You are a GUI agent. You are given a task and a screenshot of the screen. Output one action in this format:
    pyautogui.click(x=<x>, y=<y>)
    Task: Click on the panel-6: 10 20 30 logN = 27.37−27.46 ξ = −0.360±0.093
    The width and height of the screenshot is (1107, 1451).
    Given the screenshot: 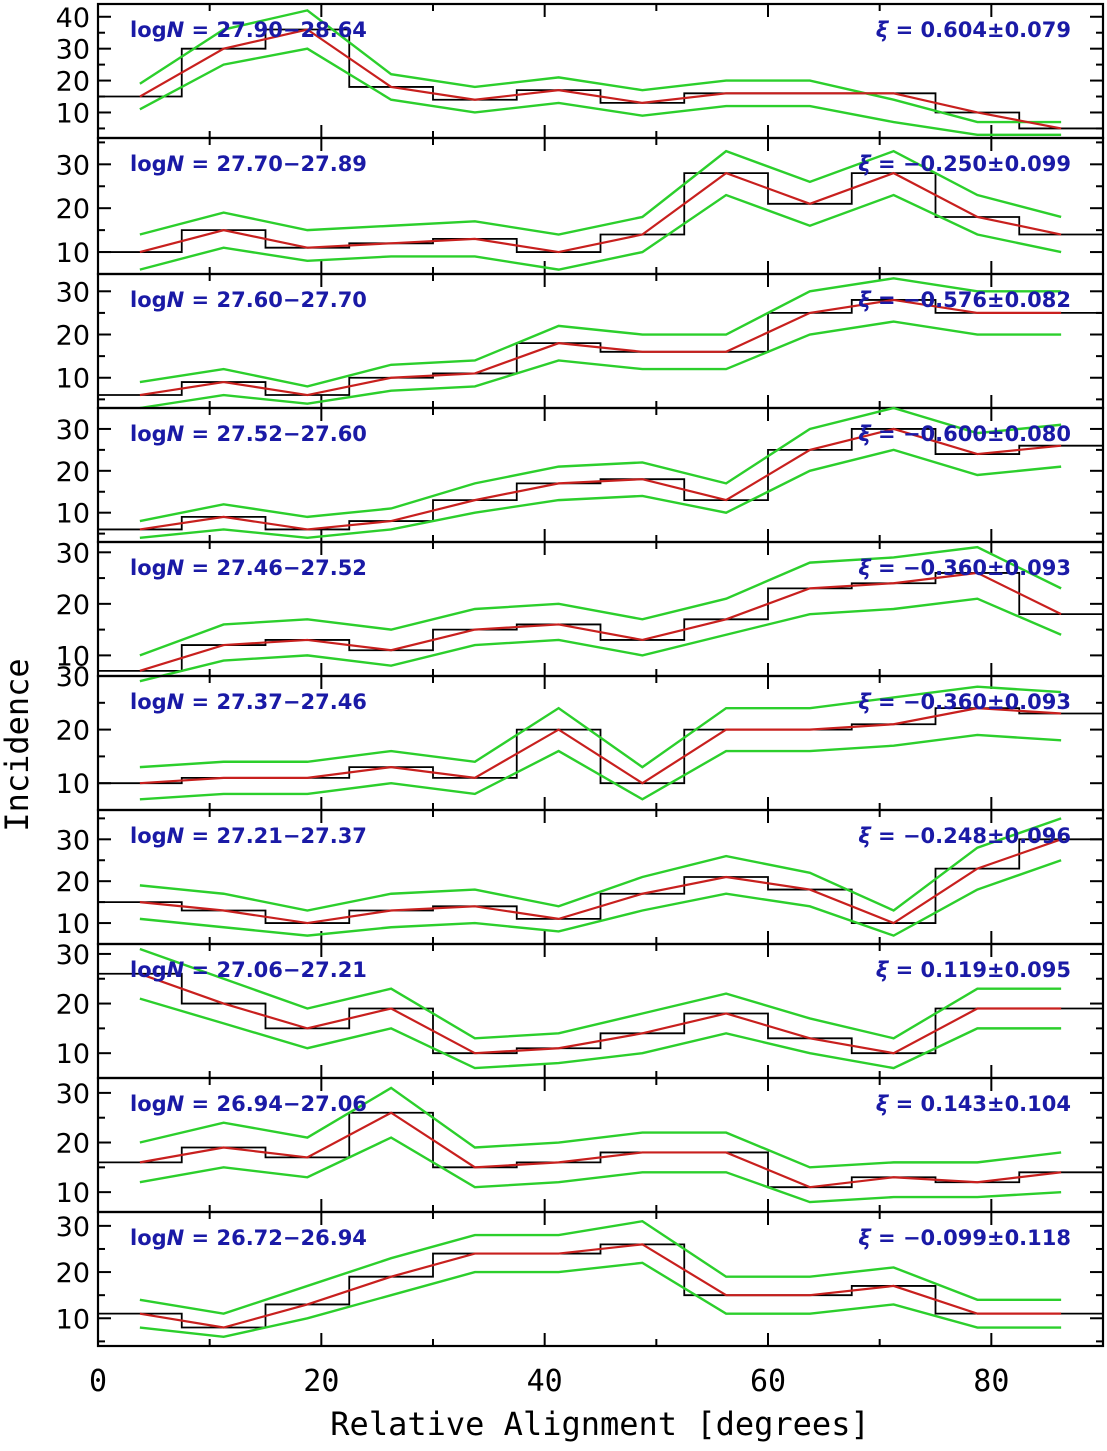 What is the action you would take?
    pyautogui.click(x=580, y=737)
    